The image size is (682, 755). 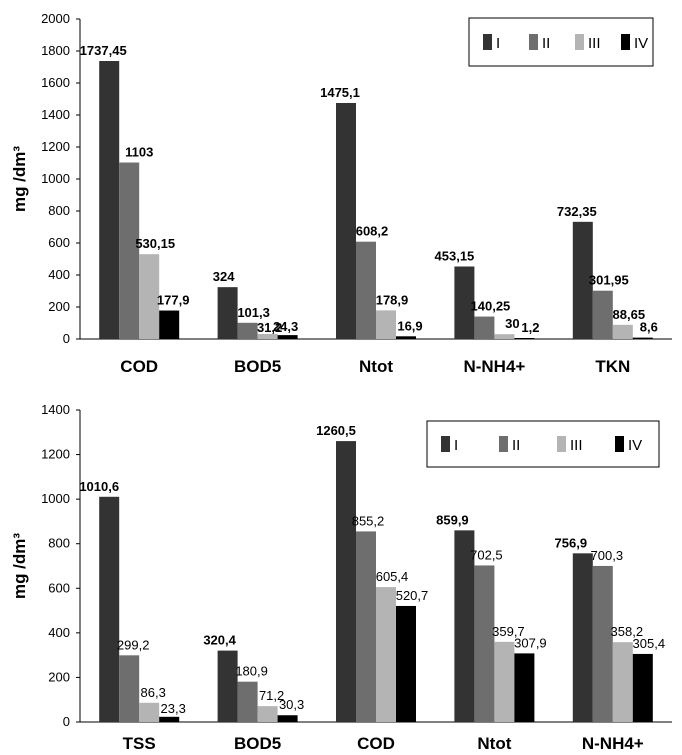 I want to click on data-label: 530,15, so click(x=155, y=243).